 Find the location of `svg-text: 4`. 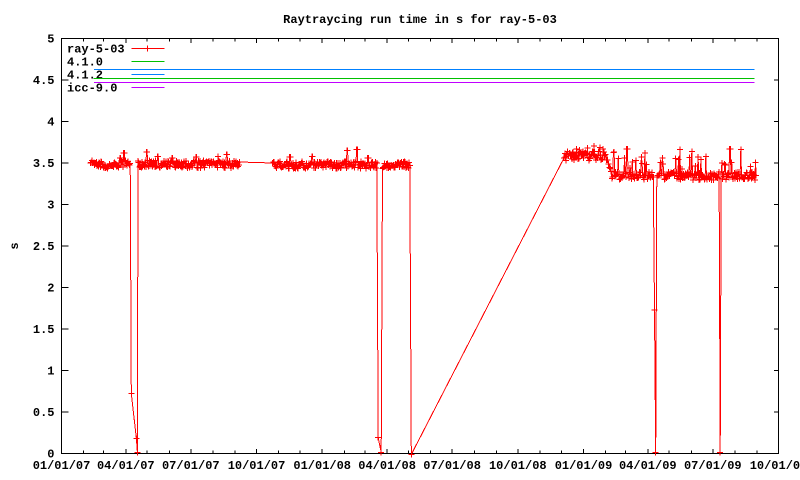

svg-text: 4 is located at coordinates (50, 123).